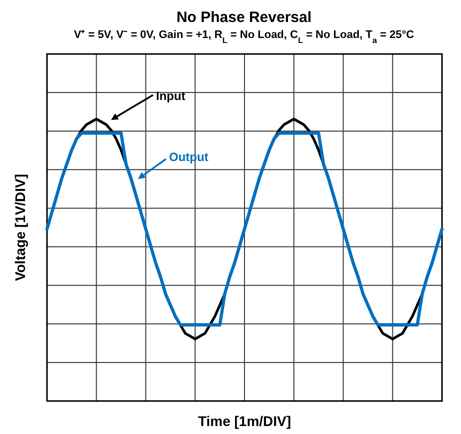  What do you see at coordinates (244, 17) in the screenshot?
I see `chart-title: No Phase Reversal` at bounding box center [244, 17].